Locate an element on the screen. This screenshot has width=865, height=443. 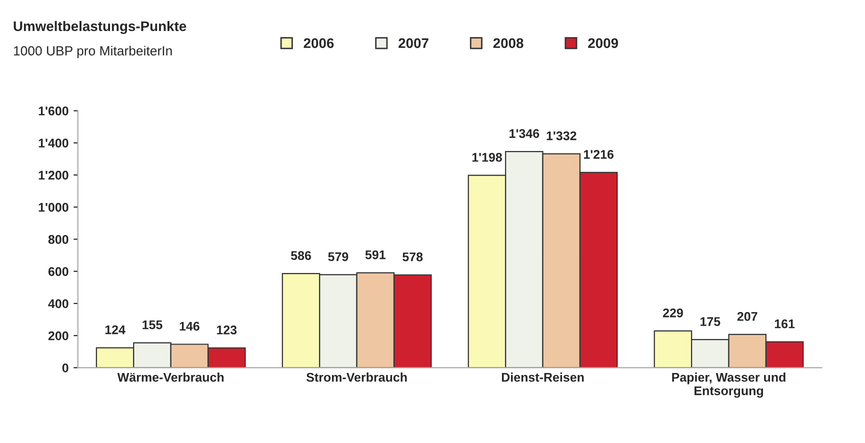
data-label: 123 is located at coordinates (226, 330).